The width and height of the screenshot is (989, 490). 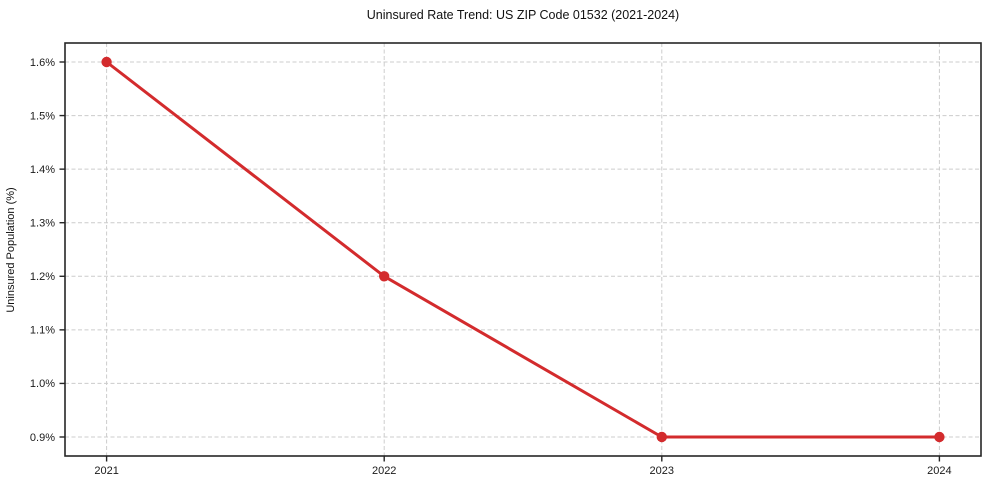 What do you see at coordinates (384, 471) in the screenshot?
I see `x-tick-label: 2022` at bounding box center [384, 471].